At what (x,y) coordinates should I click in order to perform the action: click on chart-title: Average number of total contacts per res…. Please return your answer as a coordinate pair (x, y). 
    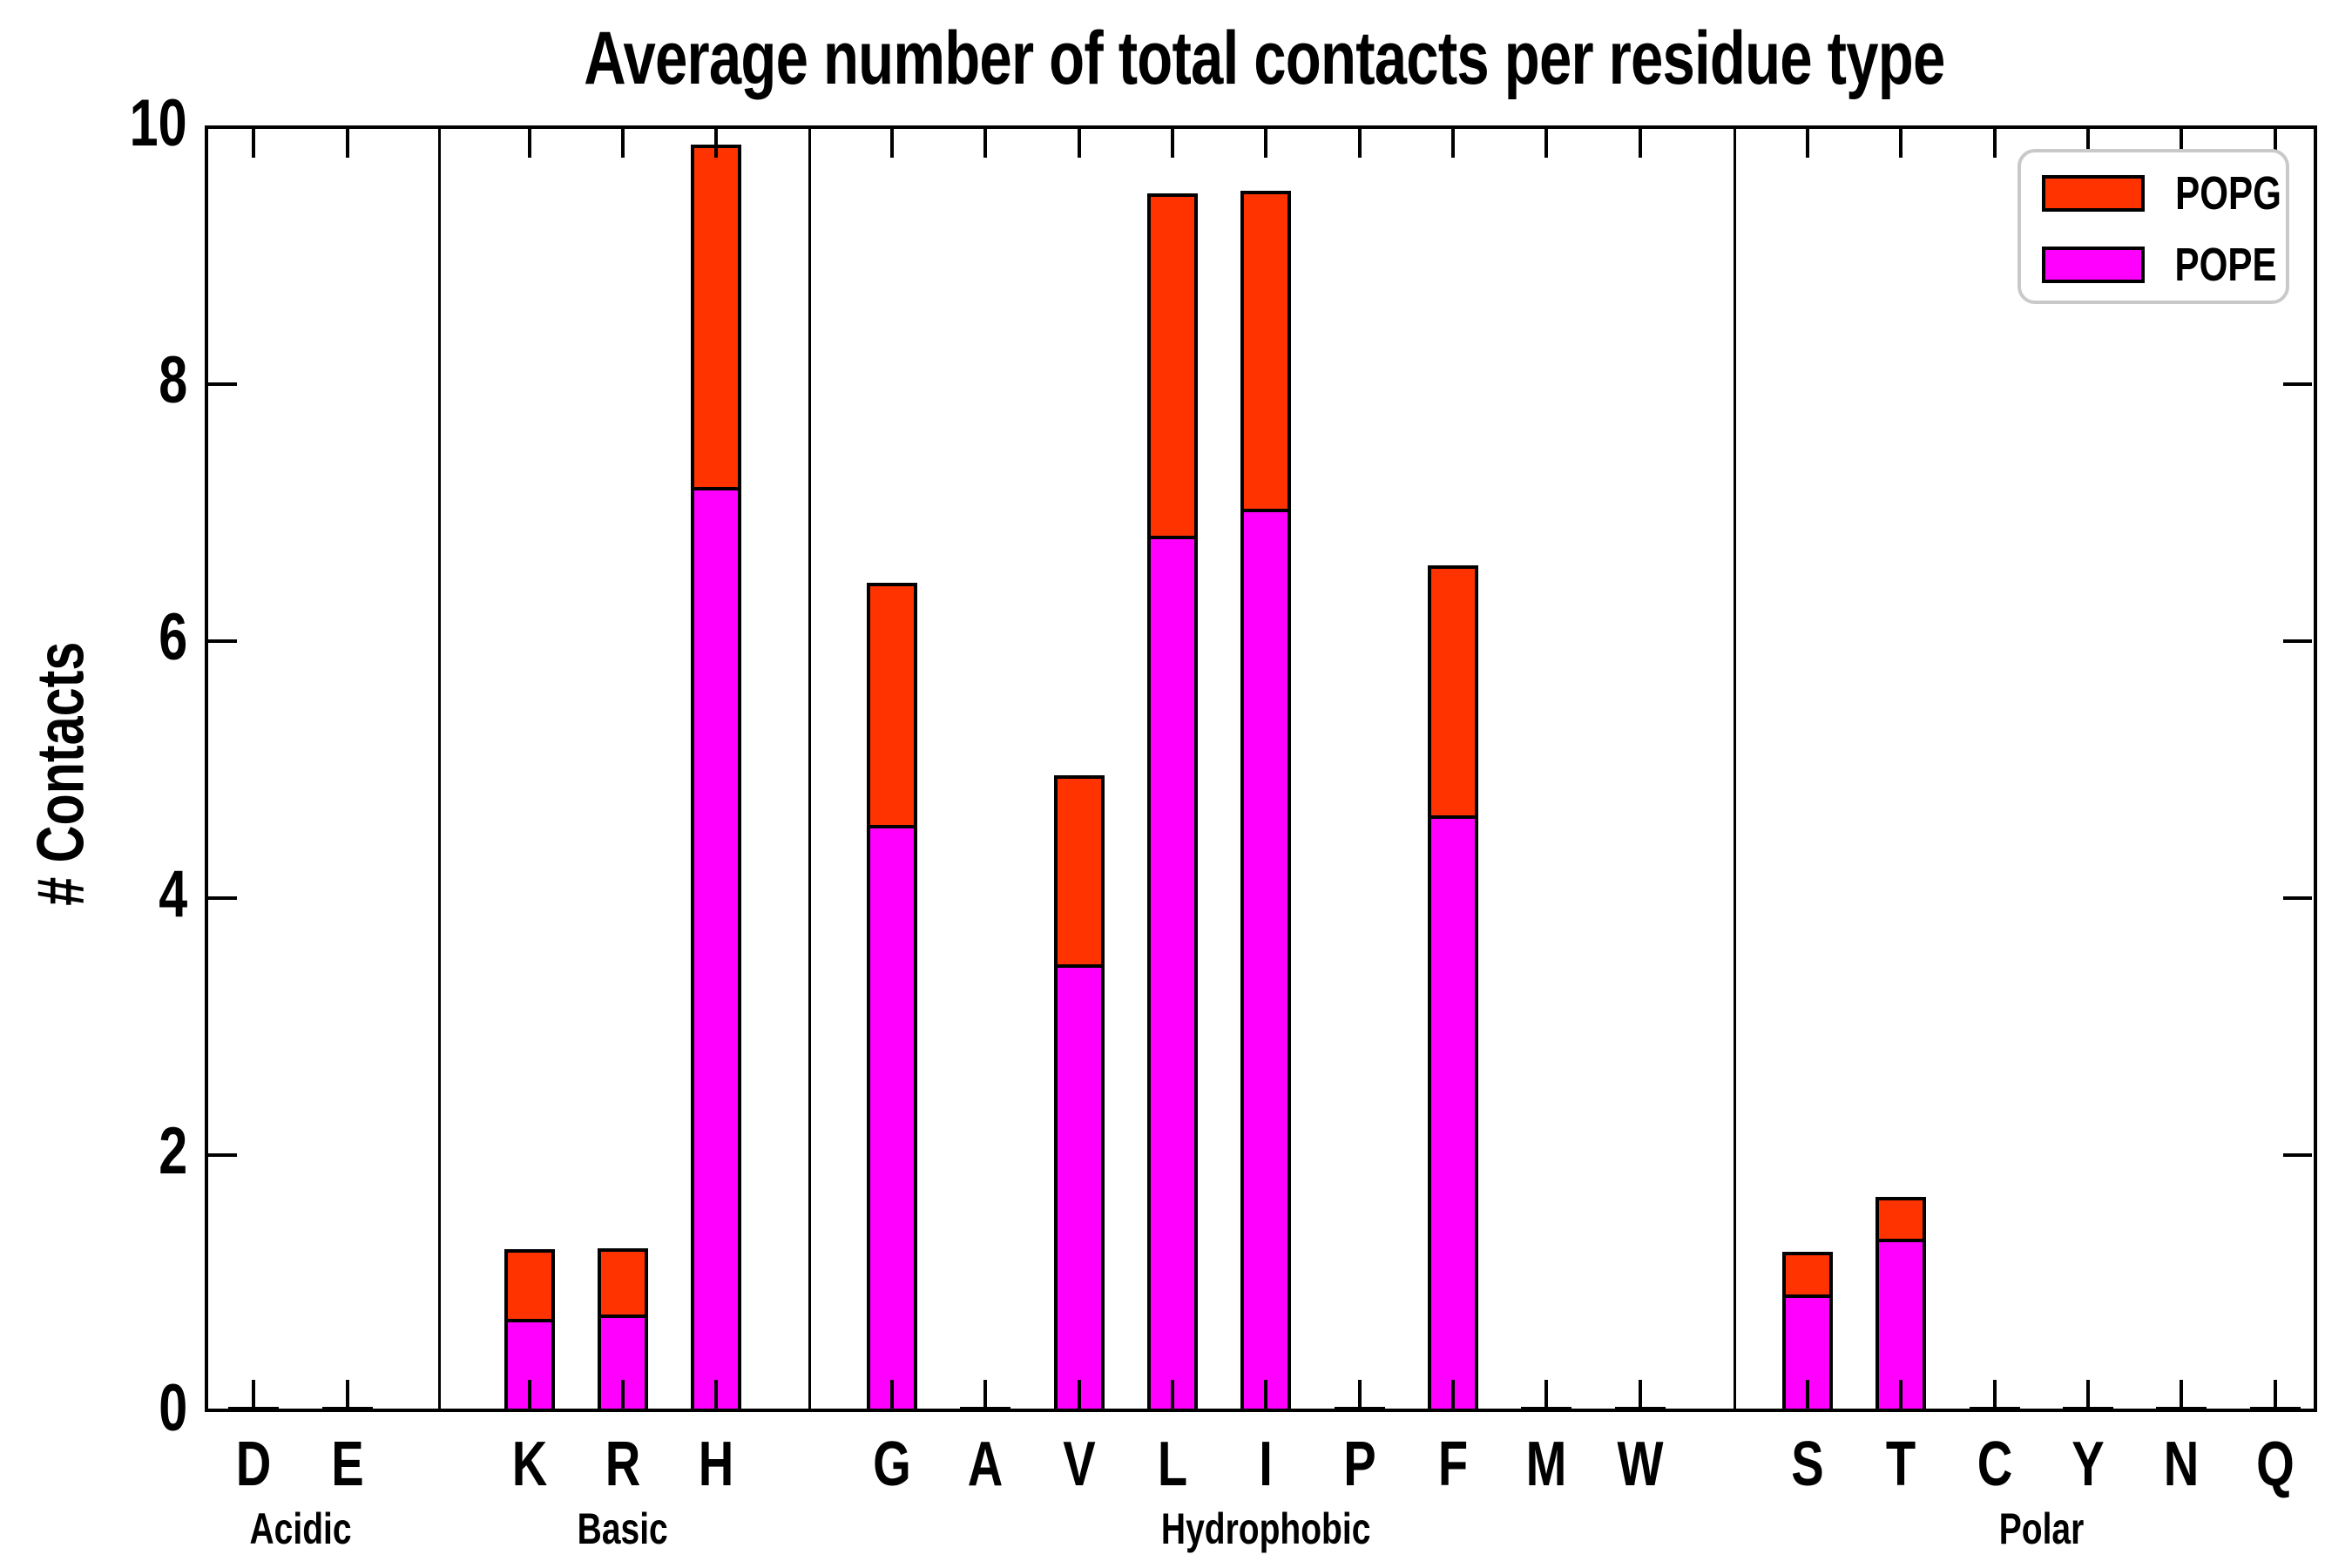
    Looking at the image, I should click on (1263, 59).